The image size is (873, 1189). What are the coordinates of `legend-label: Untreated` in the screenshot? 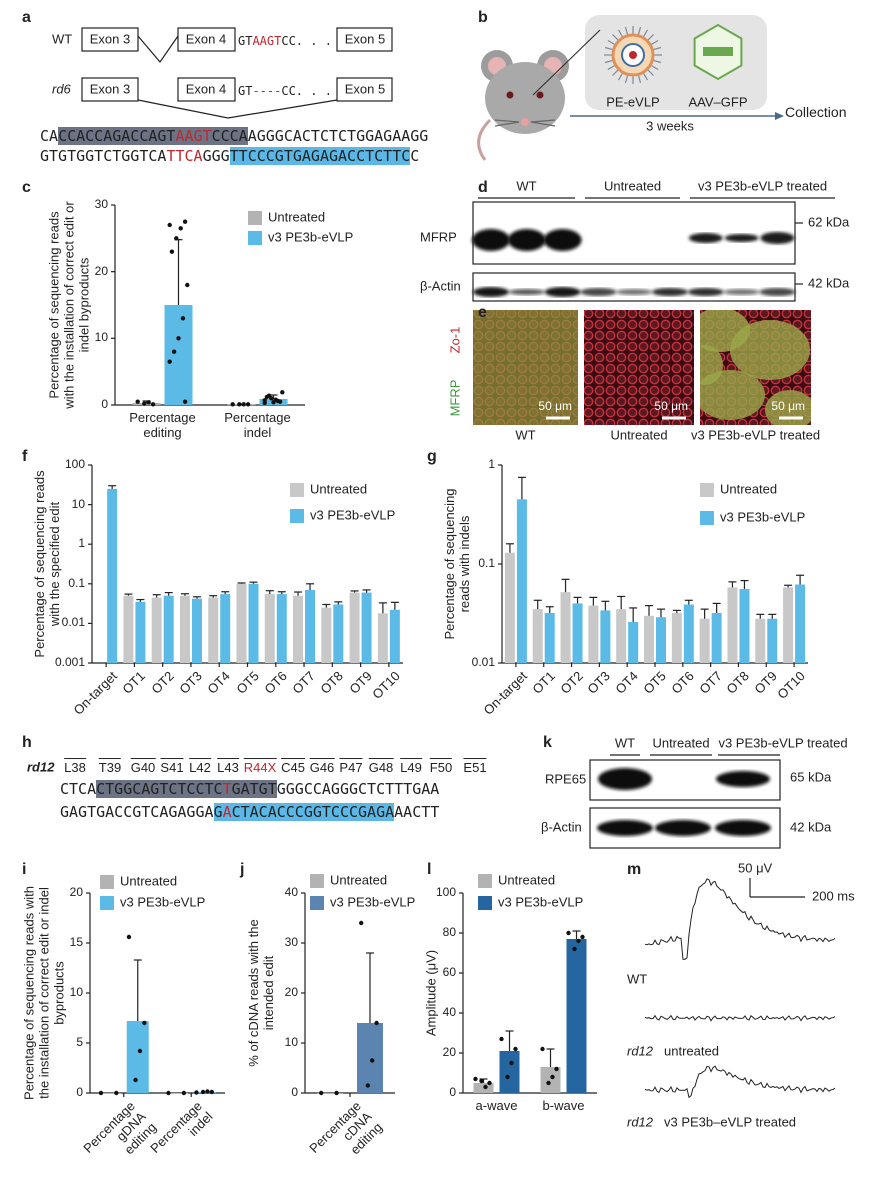 It's located at (339, 489).